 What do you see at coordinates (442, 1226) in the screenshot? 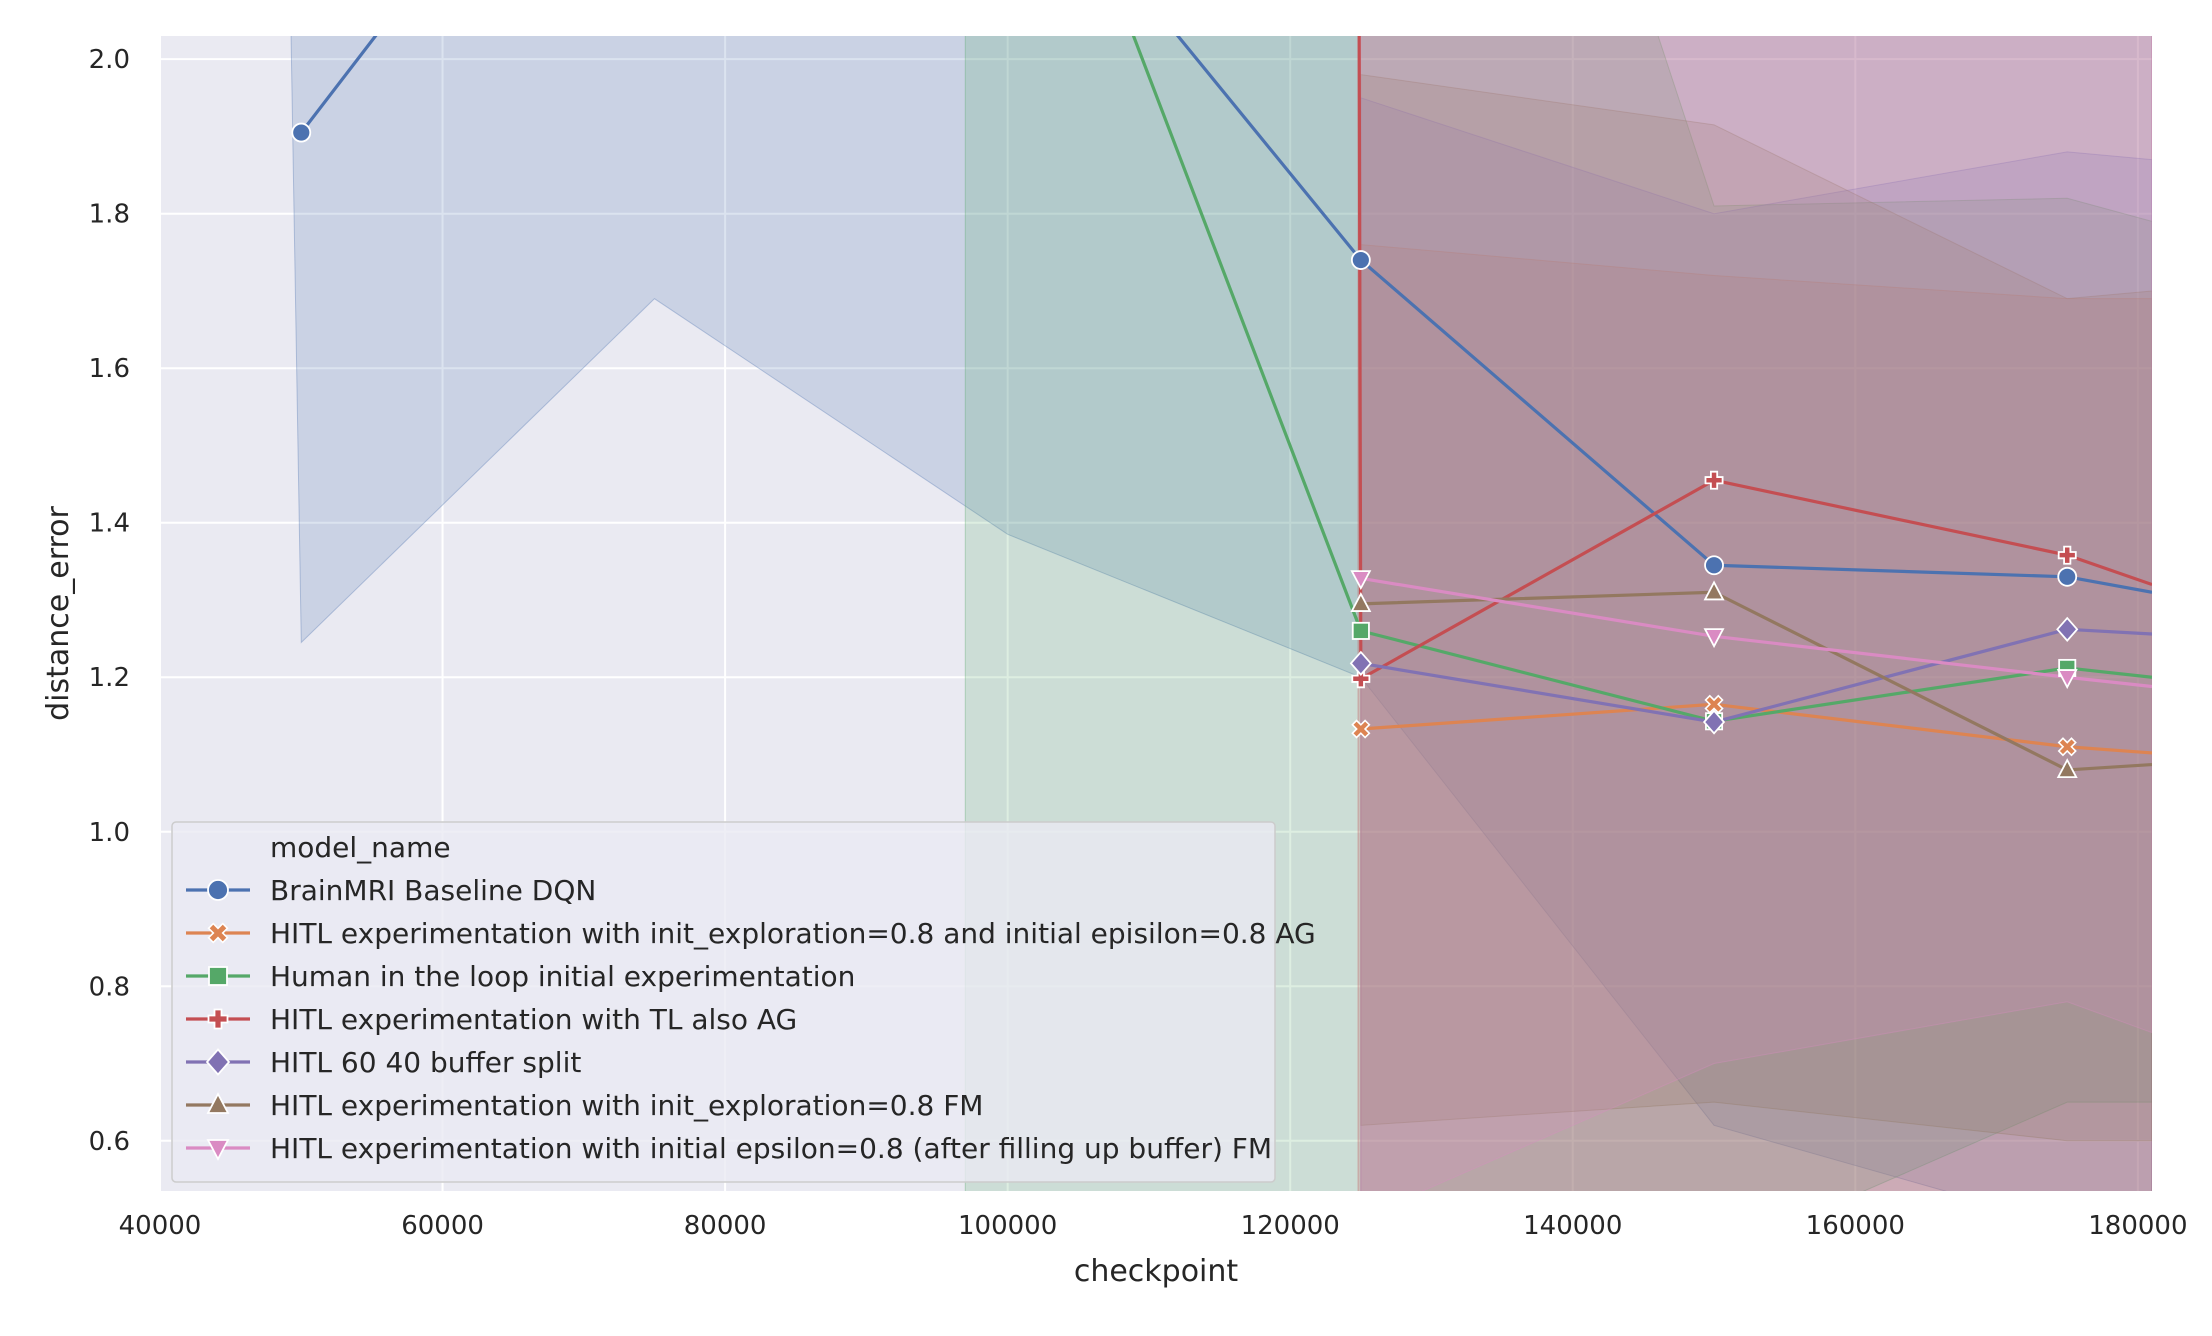
I see `x-tick-label: 60000` at bounding box center [442, 1226].